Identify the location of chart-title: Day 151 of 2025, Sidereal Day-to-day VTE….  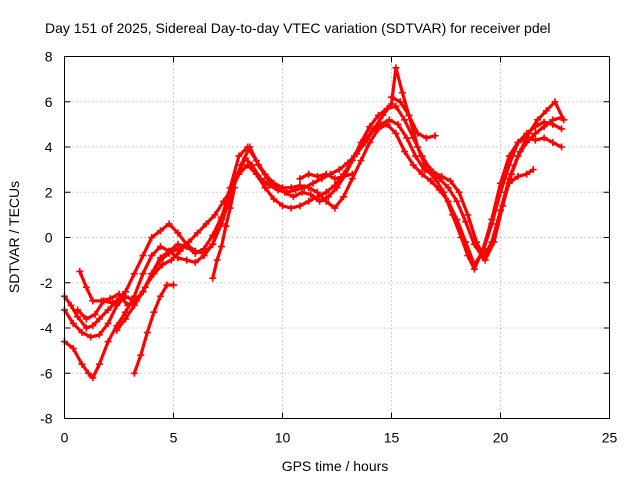
(298, 28).